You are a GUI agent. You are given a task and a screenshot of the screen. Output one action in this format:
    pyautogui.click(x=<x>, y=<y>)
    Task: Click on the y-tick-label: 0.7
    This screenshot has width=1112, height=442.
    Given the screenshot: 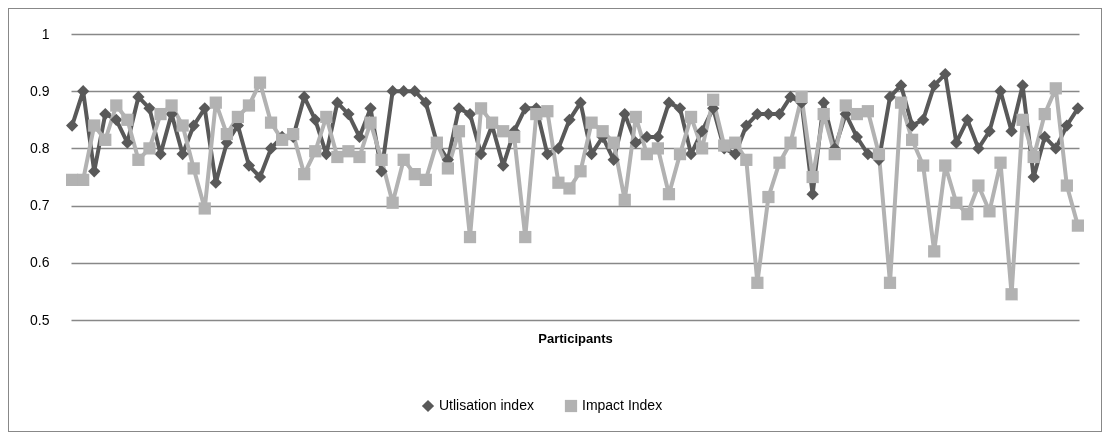 What is the action you would take?
    pyautogui.click(x=40, y=205)
    